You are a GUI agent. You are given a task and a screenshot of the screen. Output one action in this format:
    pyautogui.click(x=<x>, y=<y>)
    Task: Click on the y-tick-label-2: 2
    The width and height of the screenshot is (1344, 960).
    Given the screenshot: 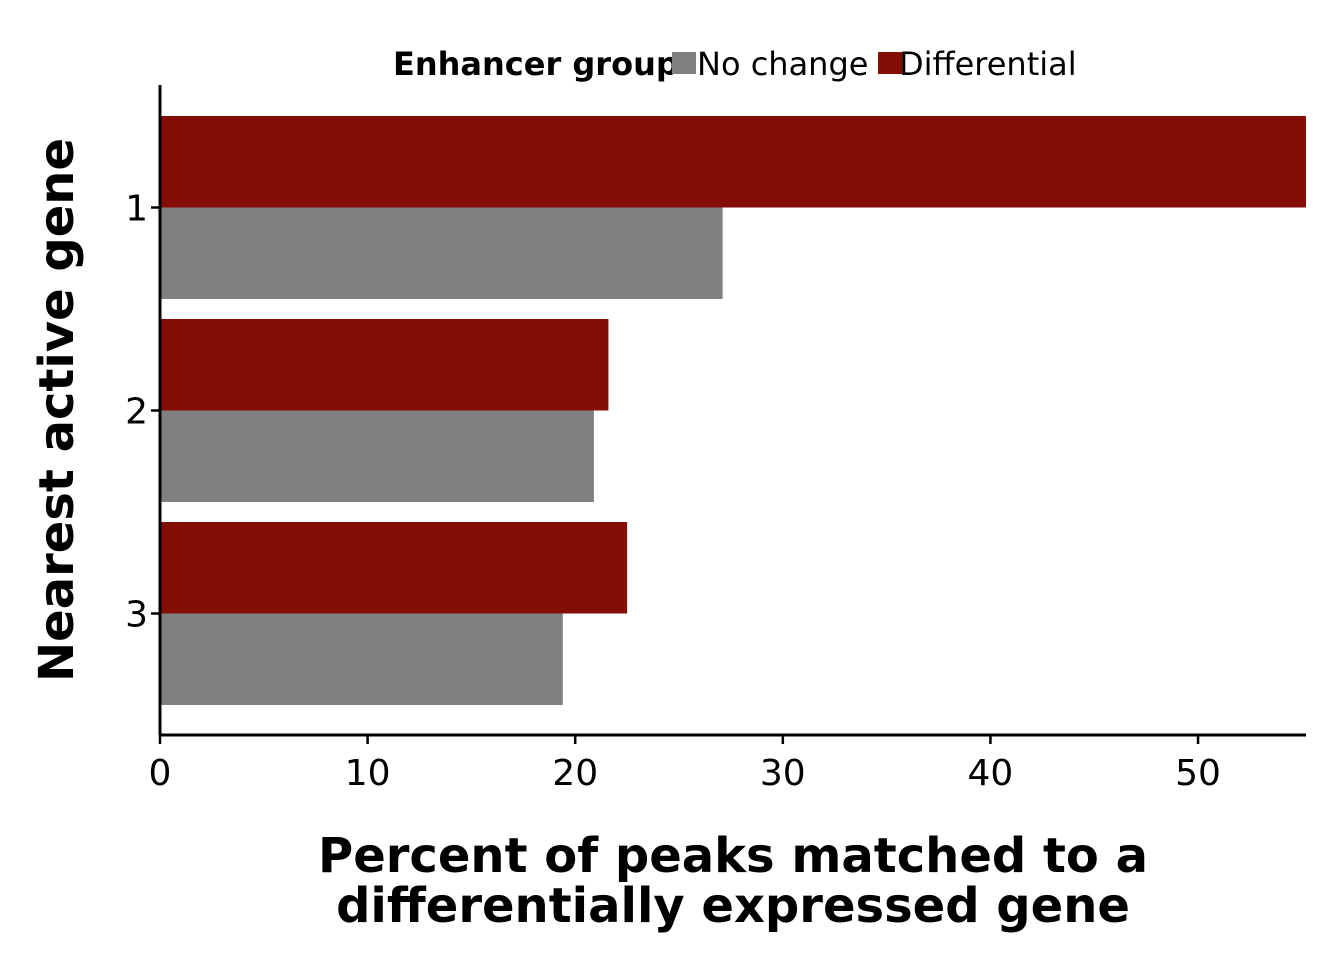 What is the action you would take?
    pyautogui.click(x=136, y=412)
    